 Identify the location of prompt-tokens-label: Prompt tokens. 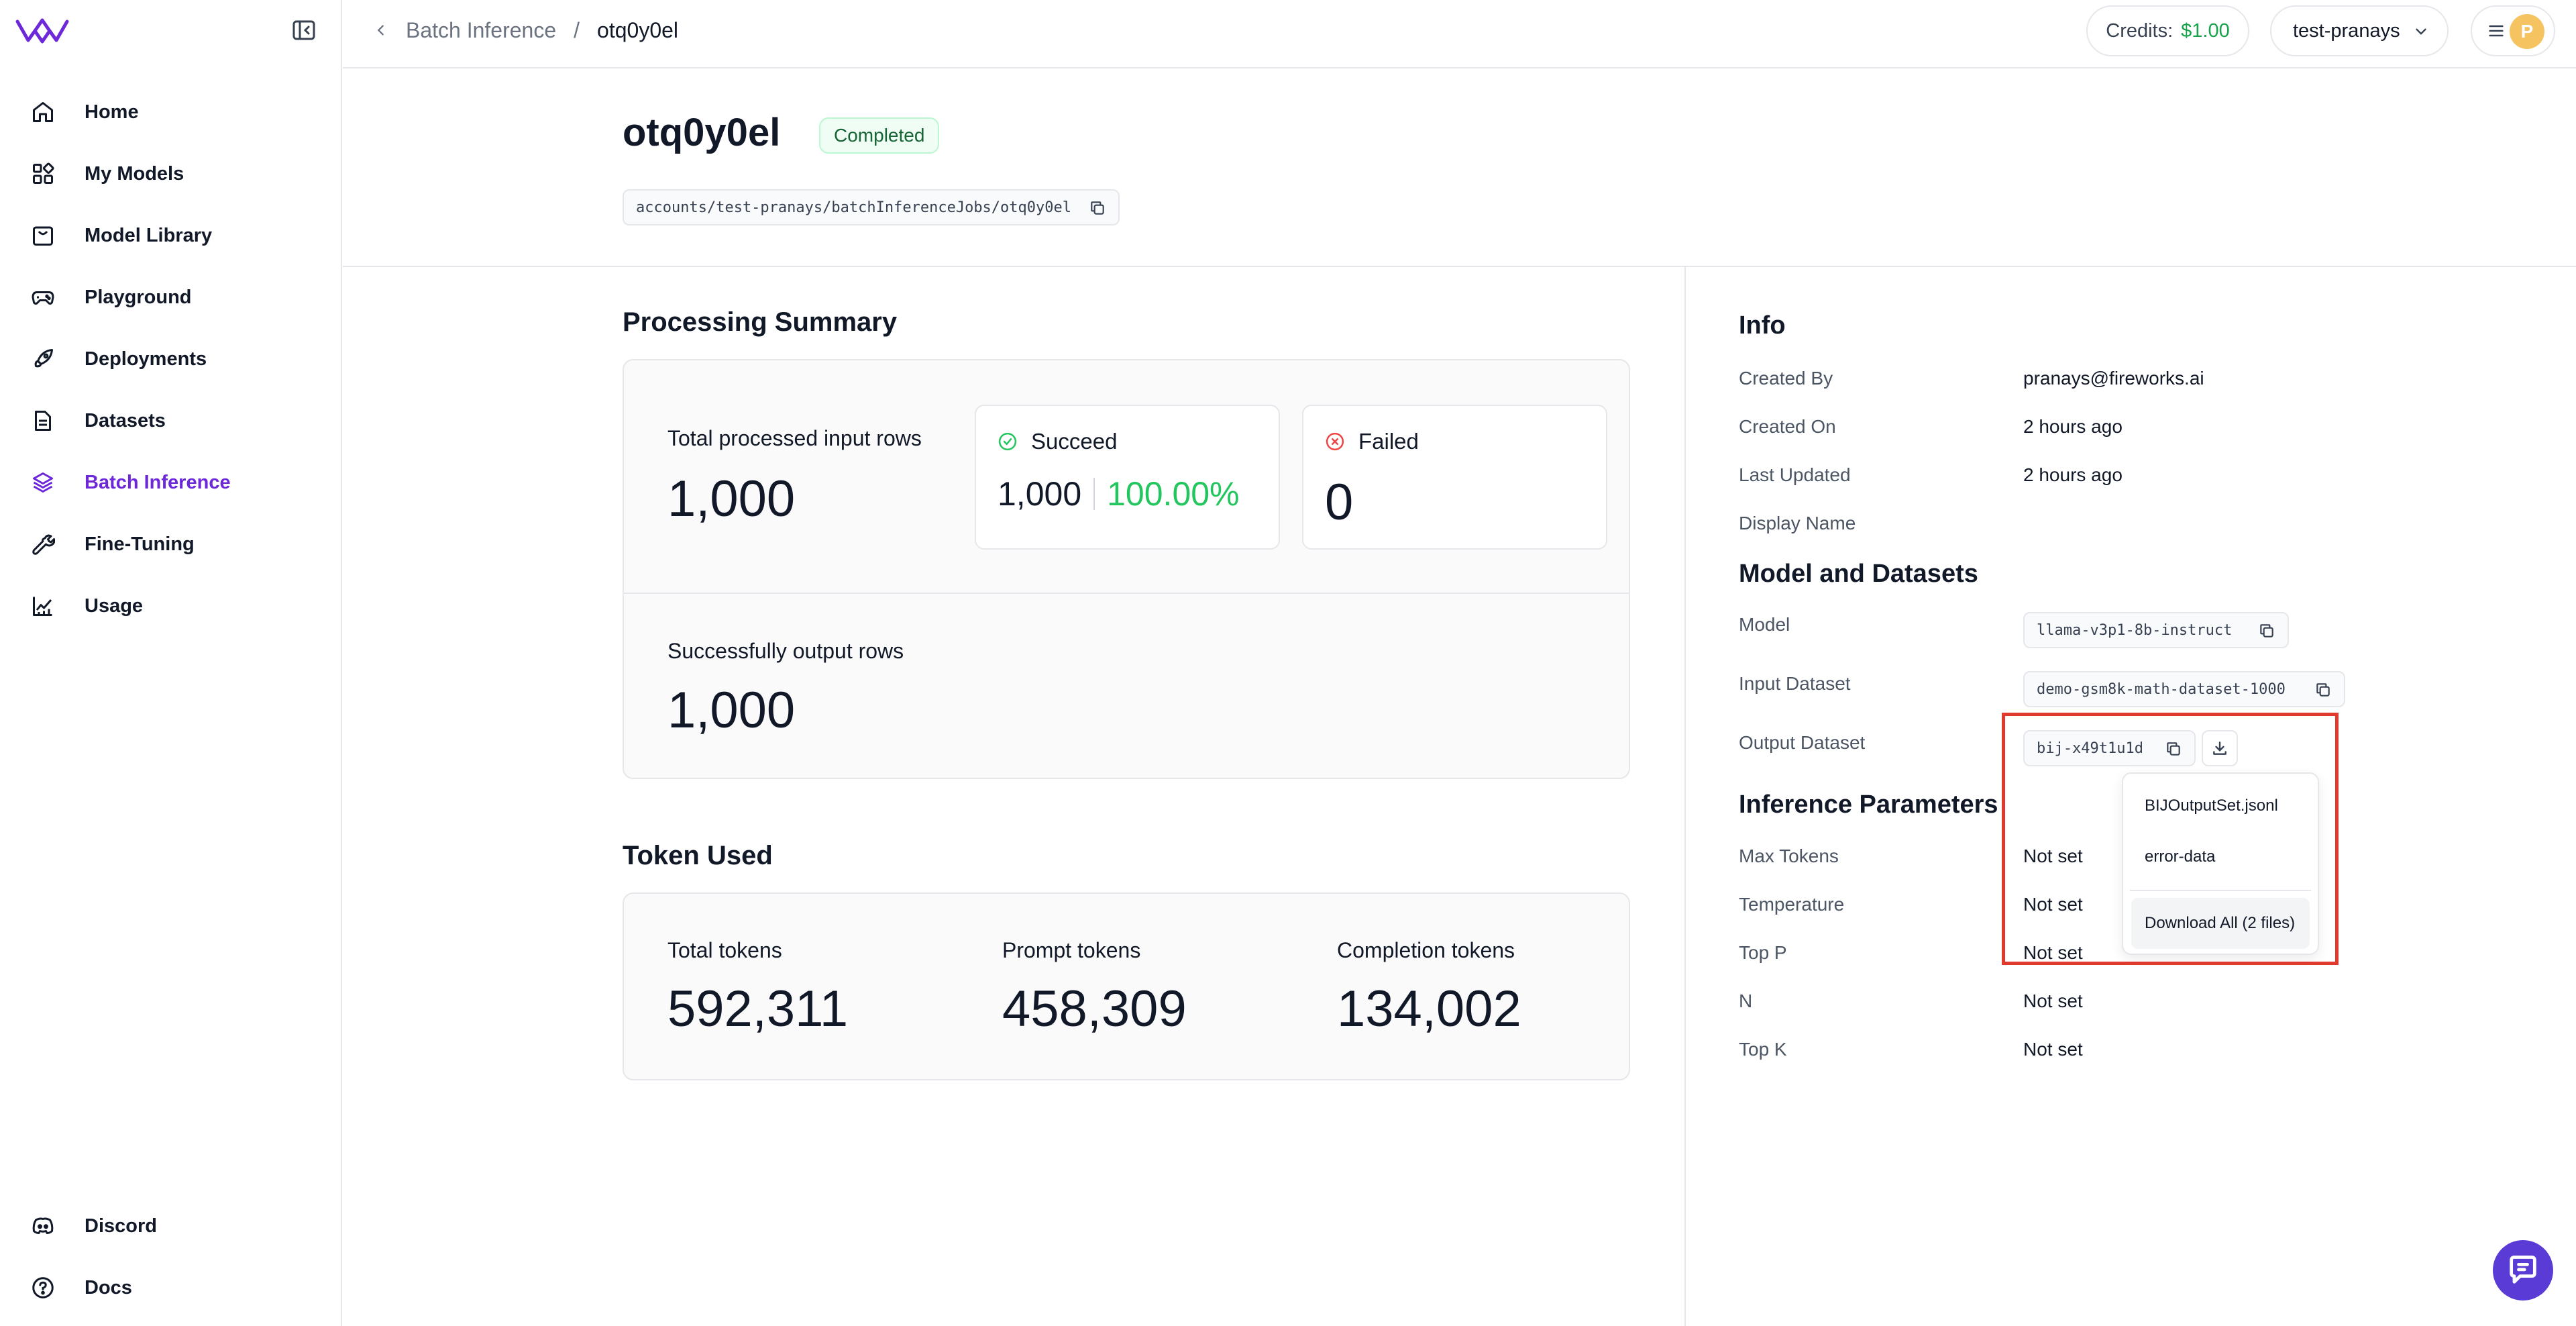
(1071, 950).